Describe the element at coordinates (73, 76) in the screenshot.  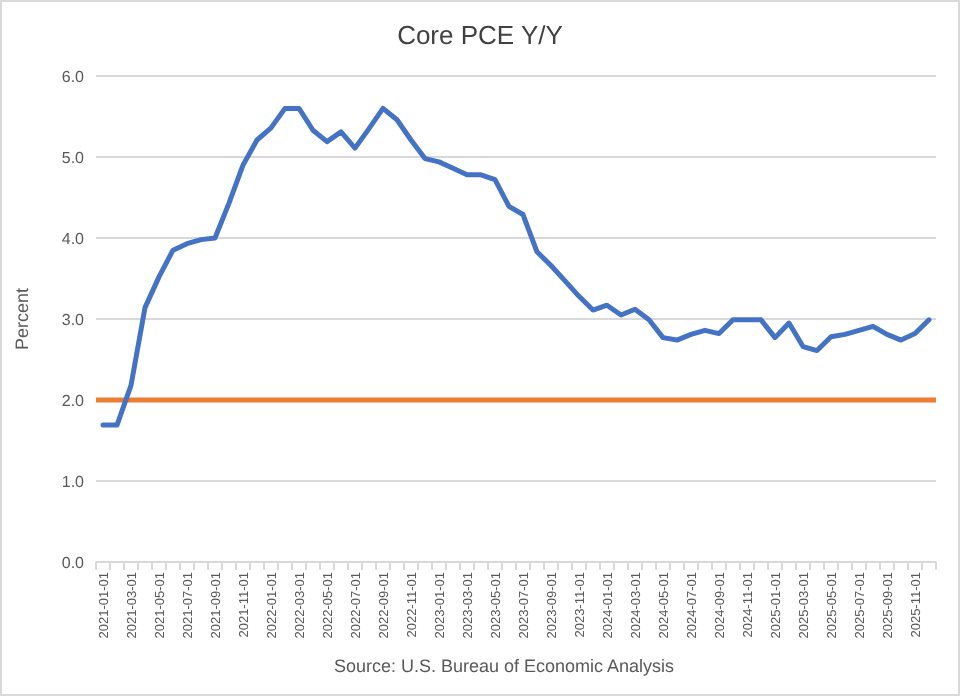
I see `y-tick-label: 6.0` at that location.